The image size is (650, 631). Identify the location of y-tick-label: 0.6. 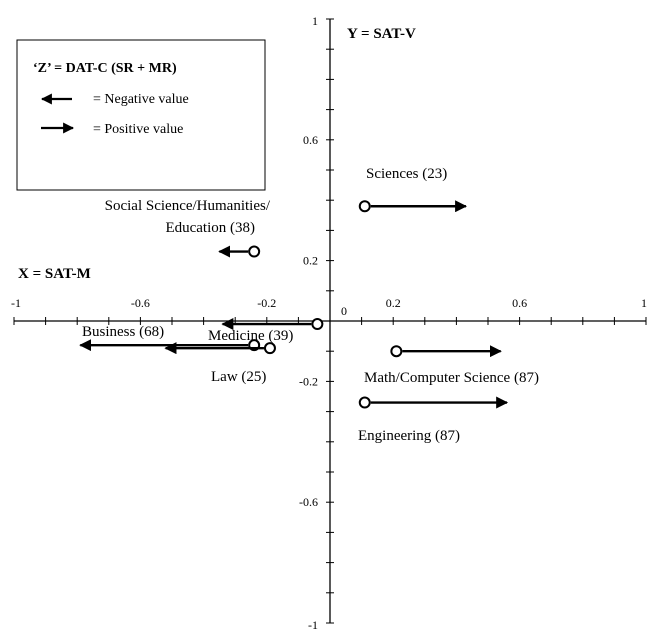
(310, 140).